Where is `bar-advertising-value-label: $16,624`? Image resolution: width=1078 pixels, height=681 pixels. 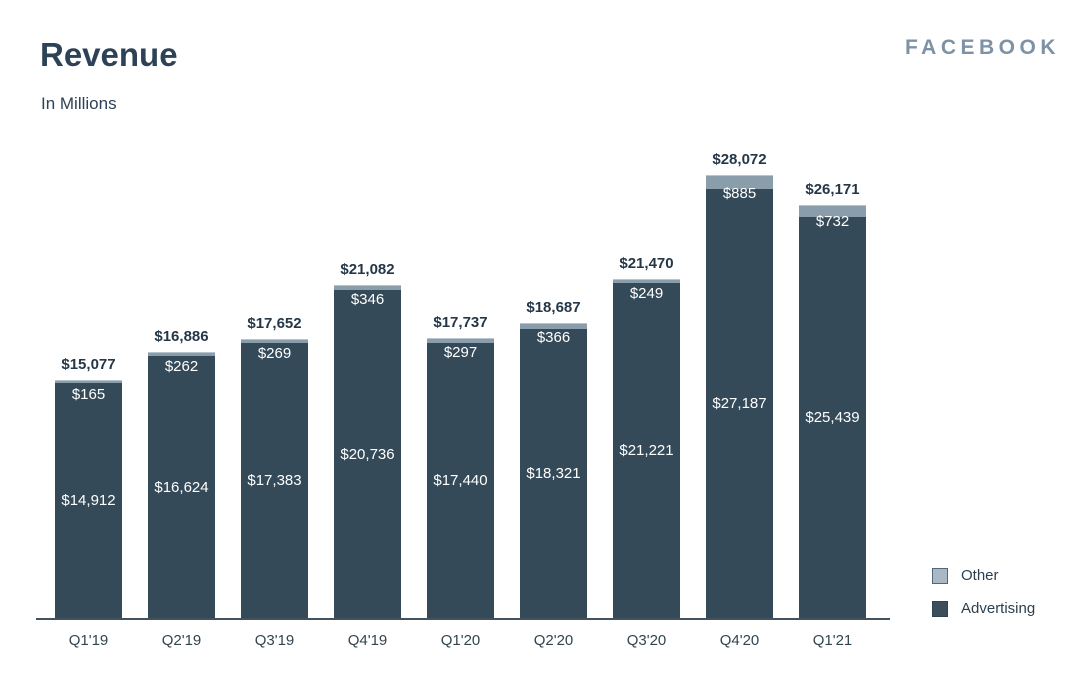
bar-advertising-value-label: $16,624 is located at coordinates (181, 487).